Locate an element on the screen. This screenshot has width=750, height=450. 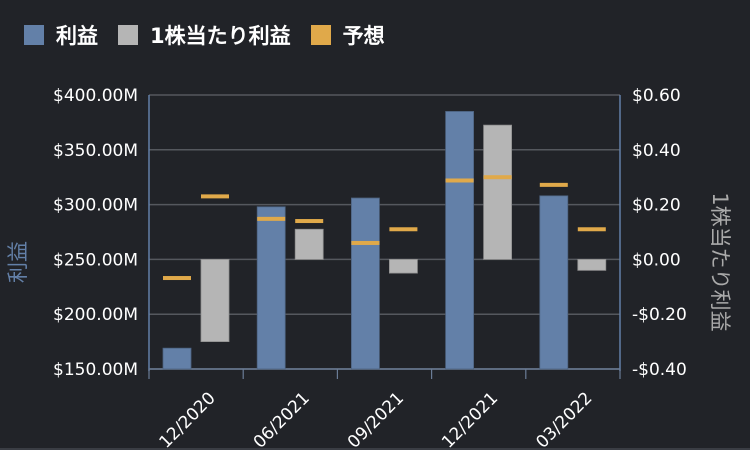
left-tick-label: $350.00M is located at coordinates (95, 151).